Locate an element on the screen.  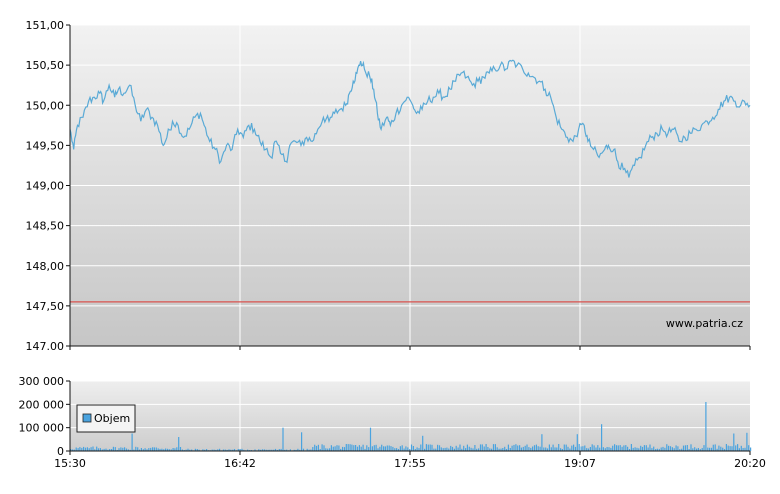
legend-label: Objem is located at coordinates (112, 418).